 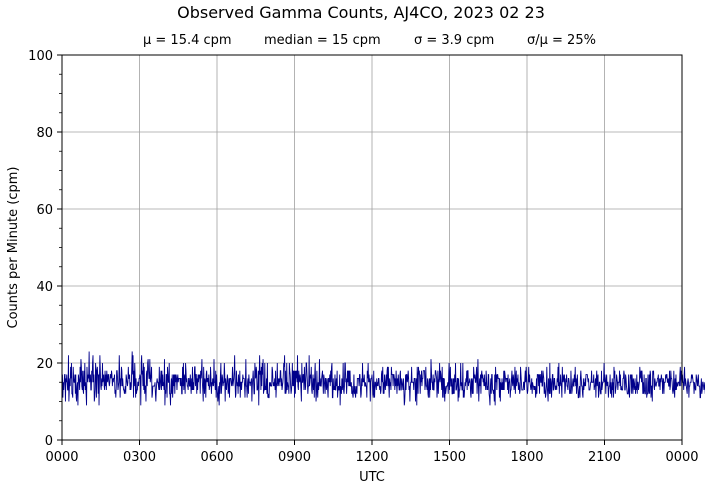 What do you see at coordinates (526, 457) in the screenshot?
I see `x-tick-label: 1800` at bounding box center [526, 457].